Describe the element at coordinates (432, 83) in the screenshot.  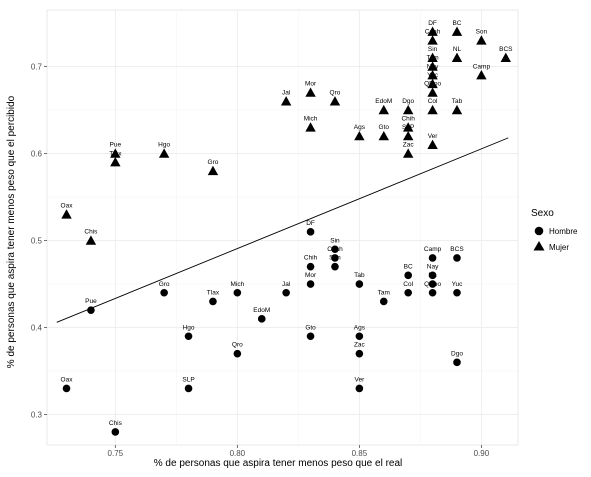
I see `point-mujer-yuc` at that location.